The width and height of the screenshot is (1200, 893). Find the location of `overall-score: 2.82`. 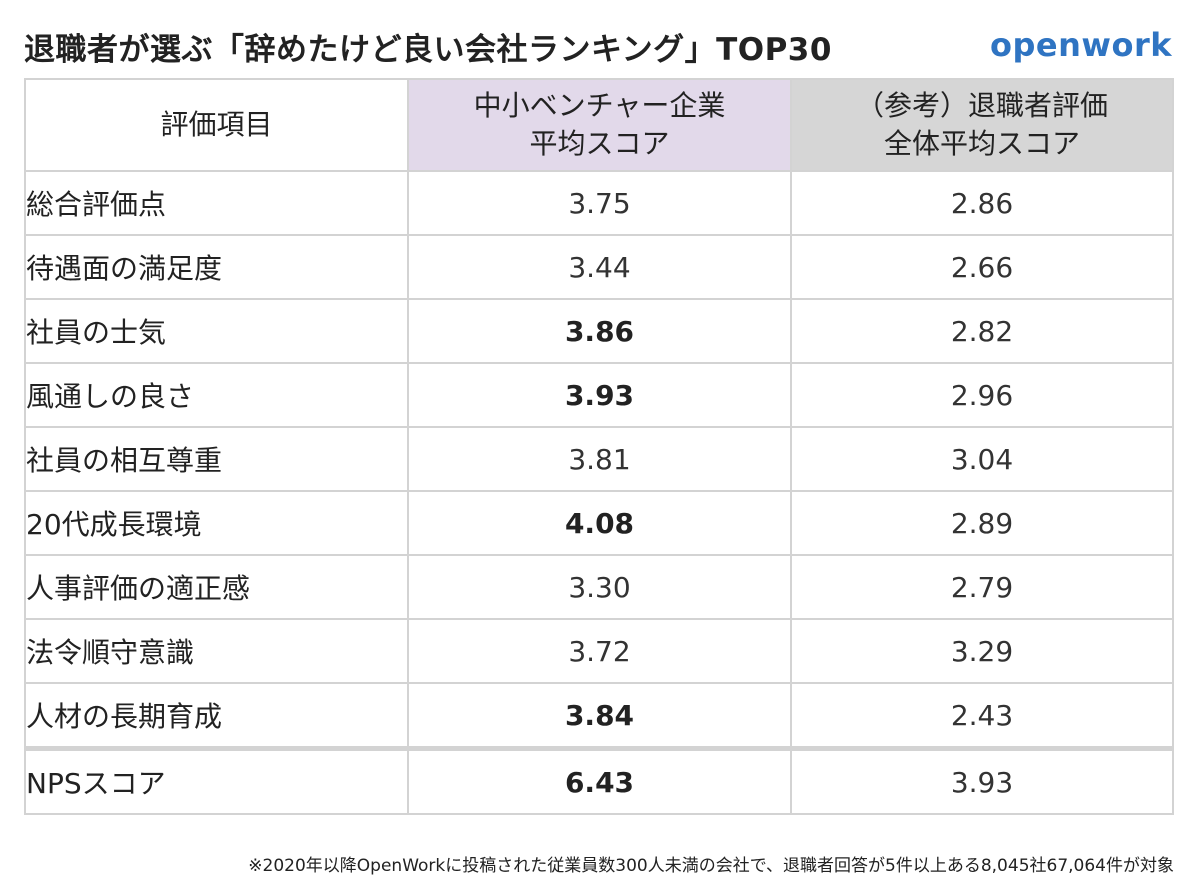

overall-score: 2.82 is located at coordinates (982, 331).